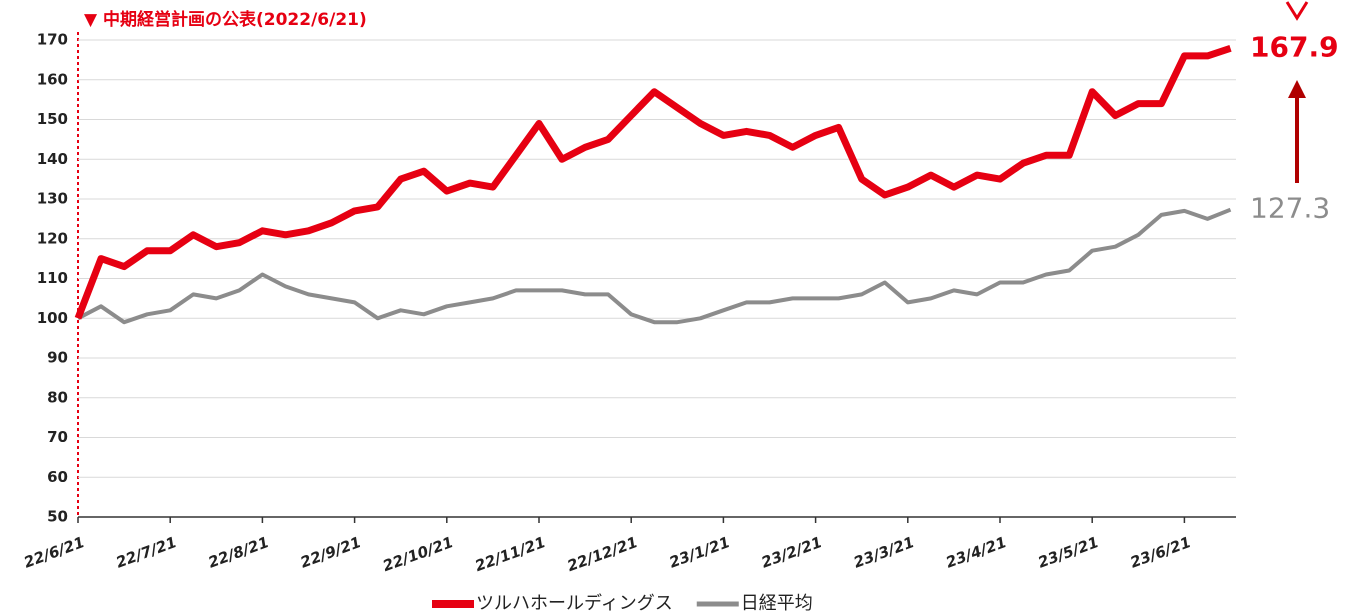  Describe the element at coordinates (52, 278) in the screenshot. I see `y-tick-label: 110` at that location.